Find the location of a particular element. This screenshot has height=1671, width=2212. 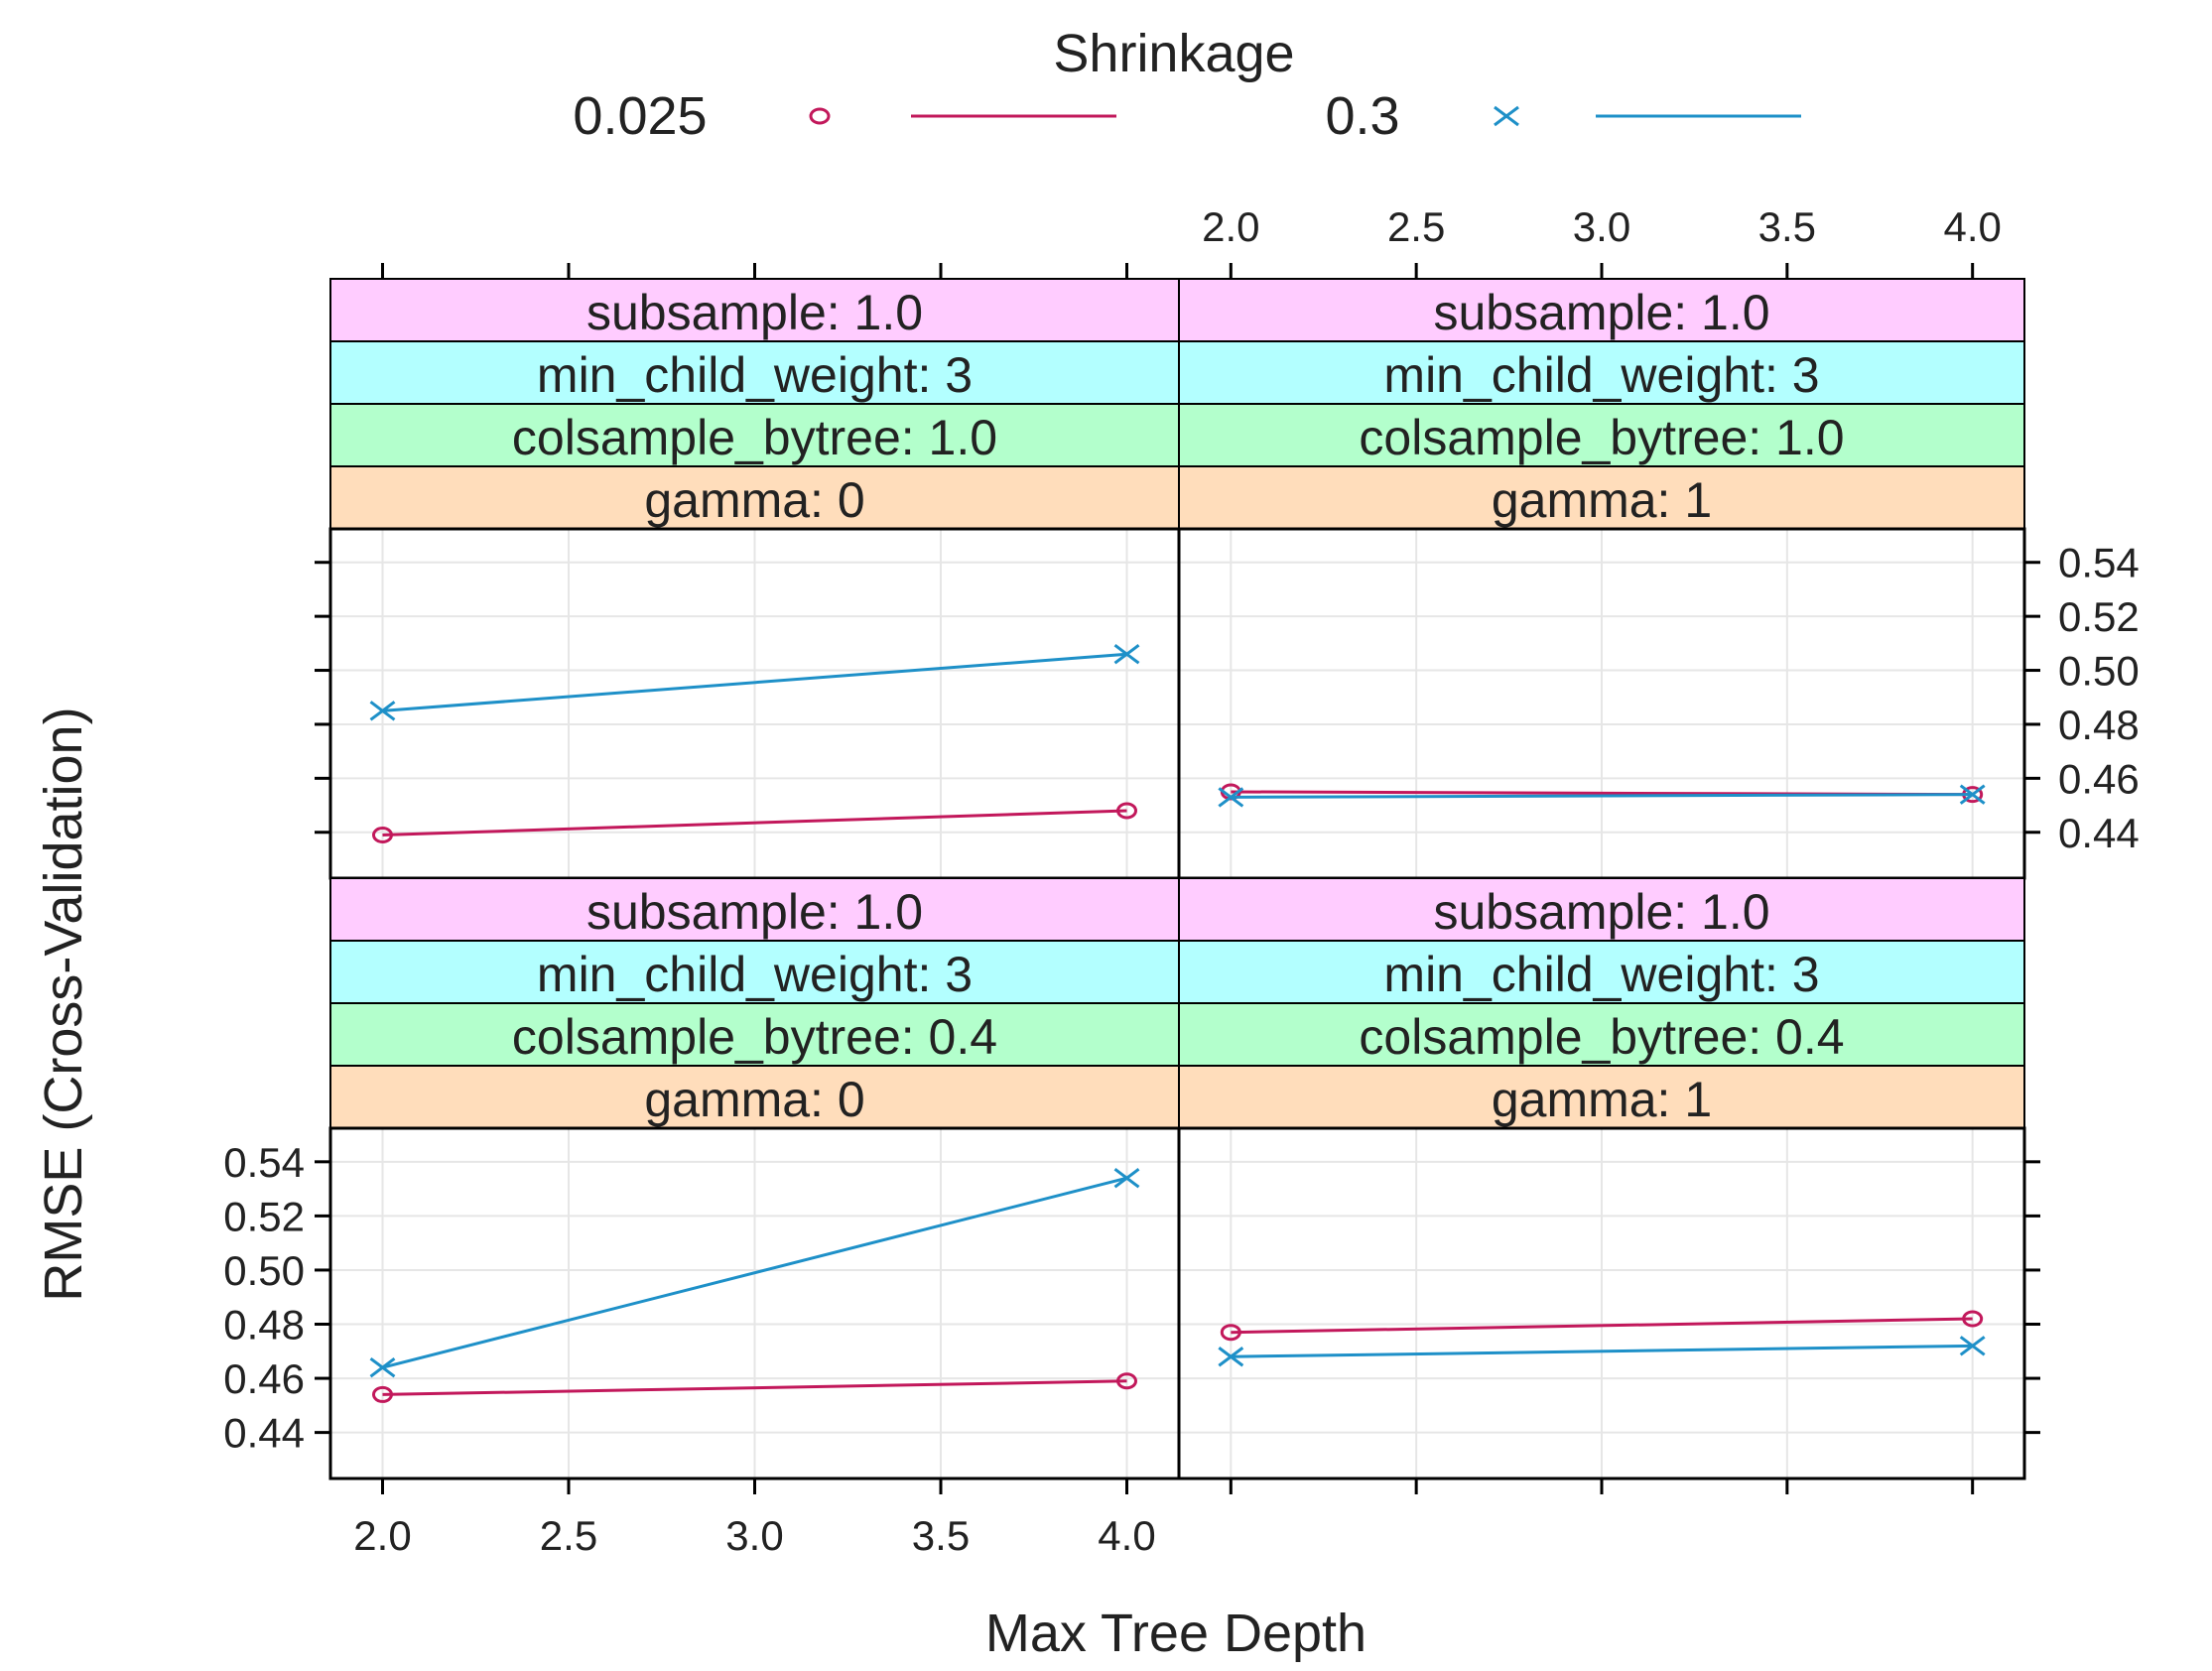

legend: Shrinkage 0.025 0.3 is located at coordinates (1187, 85).